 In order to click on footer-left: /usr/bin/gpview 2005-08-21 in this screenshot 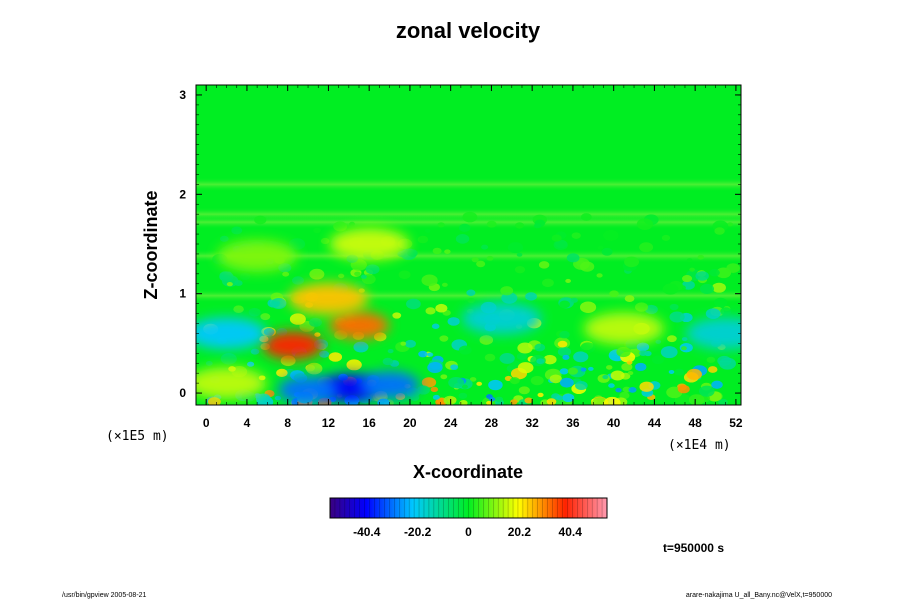, I will do `click(104, 595)`.